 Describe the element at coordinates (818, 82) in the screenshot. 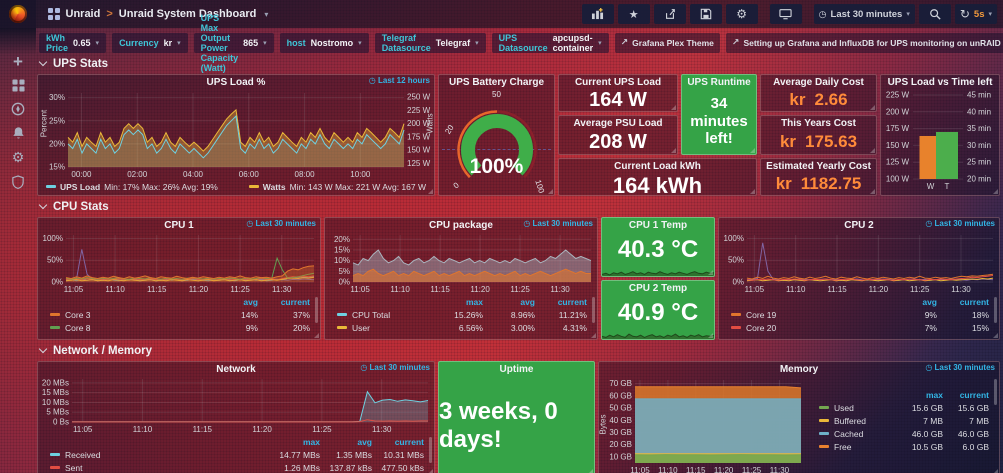

I see `panel-title: Average Daily Cost` at that location.